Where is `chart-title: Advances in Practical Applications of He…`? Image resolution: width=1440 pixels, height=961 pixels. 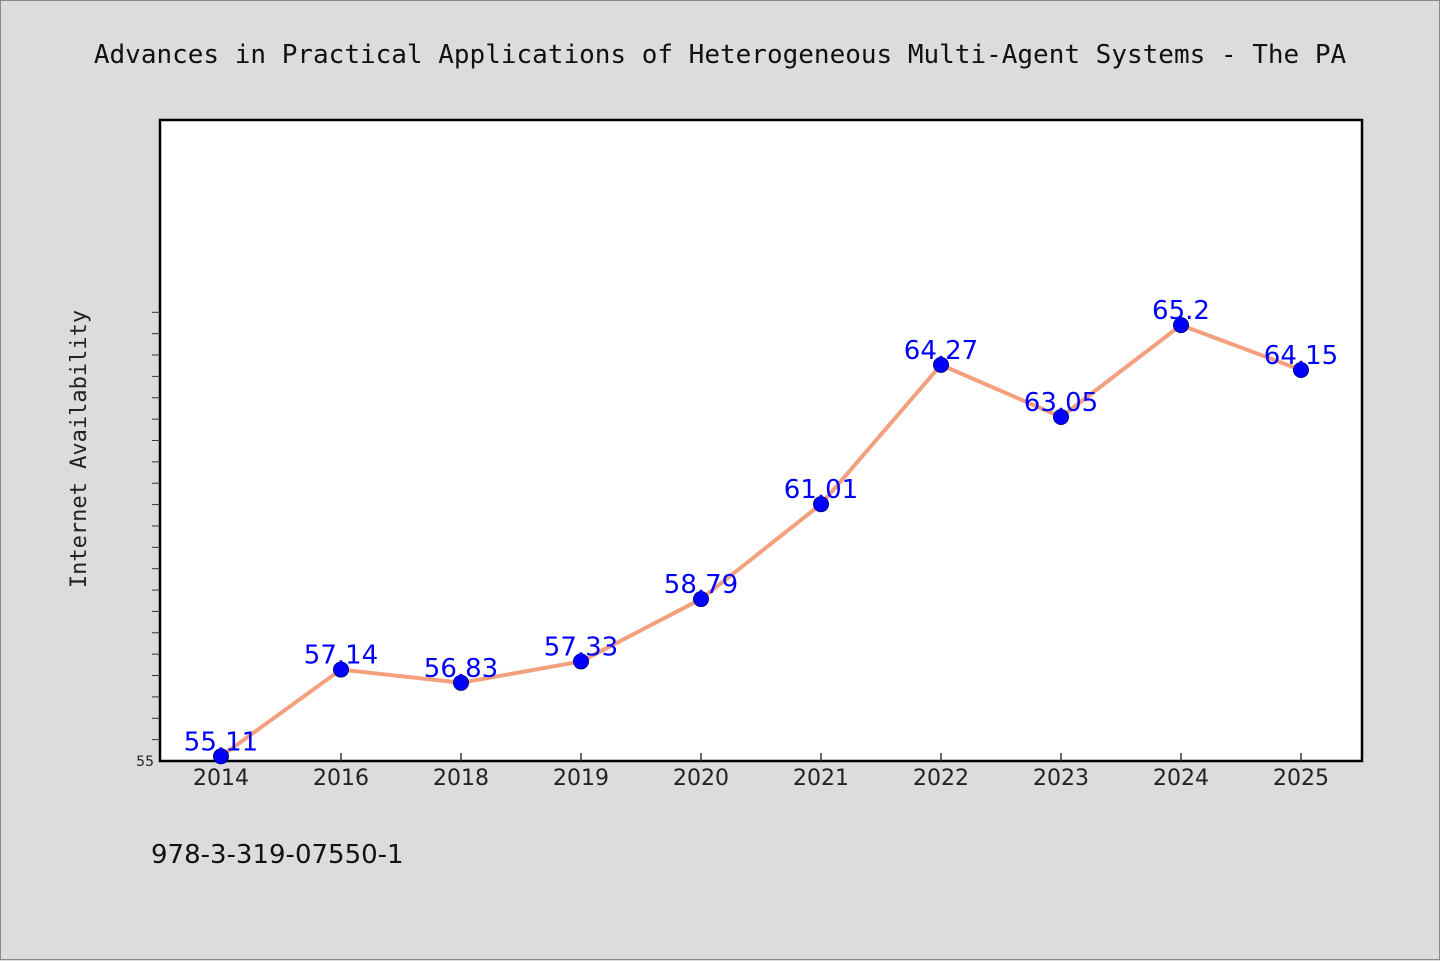
chart-title: Advances in Practical Applications of He… is located at coordinates (720, 55).